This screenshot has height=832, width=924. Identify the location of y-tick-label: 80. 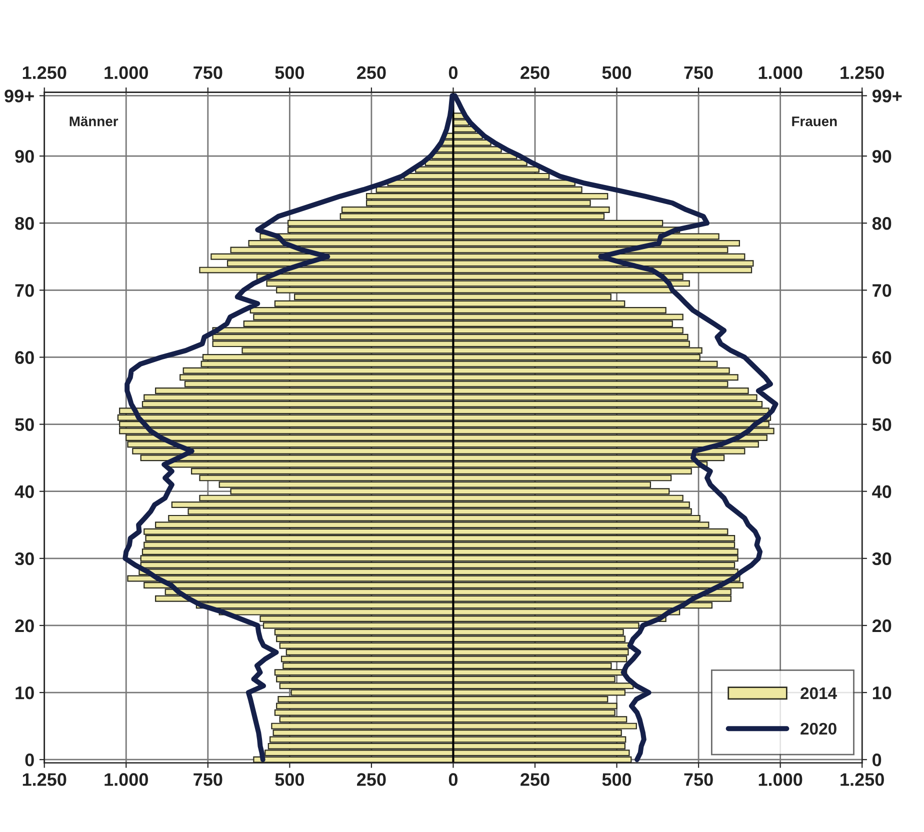
(882, 223).